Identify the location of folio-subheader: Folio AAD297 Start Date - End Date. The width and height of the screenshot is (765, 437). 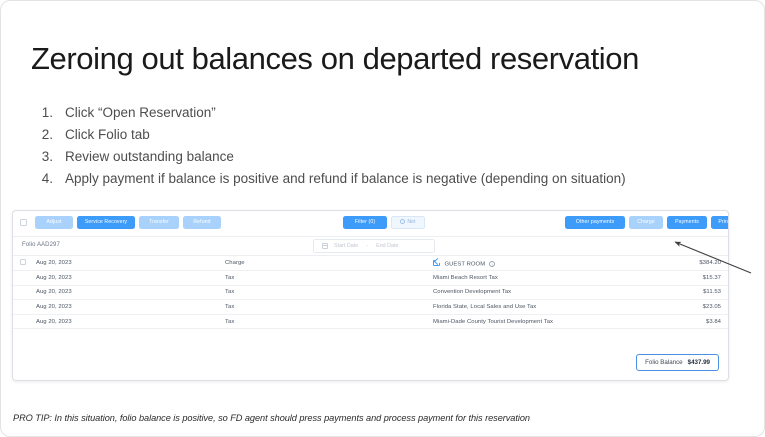
(370, 246).